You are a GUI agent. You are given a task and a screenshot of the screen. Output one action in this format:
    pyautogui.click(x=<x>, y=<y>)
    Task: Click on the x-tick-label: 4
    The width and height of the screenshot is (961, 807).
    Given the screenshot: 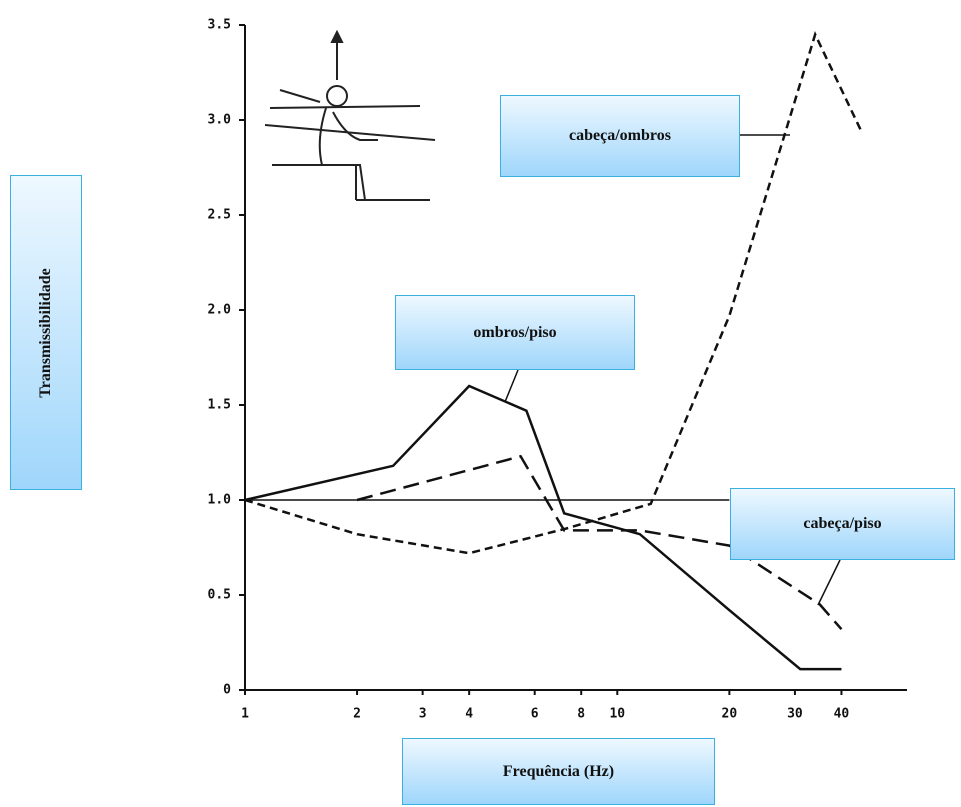 What is the action you would take?
    pyautogui.click(x=469, y=714)
    